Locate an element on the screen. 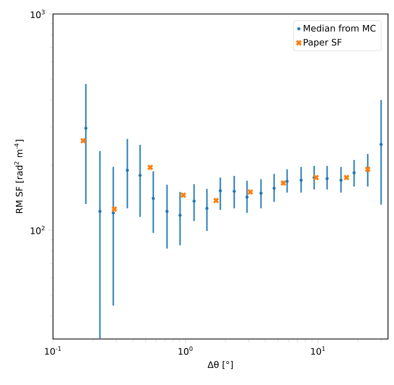 This screenshot has height=385, width=394. y-tick-label: 10$^{3}$ is located at coordinates (37, 14).